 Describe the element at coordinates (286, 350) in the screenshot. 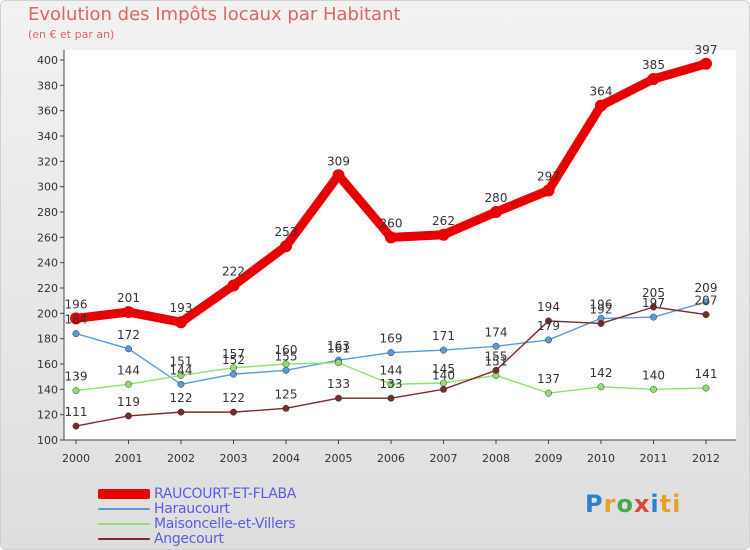

I see `data-label: 160` at that location.